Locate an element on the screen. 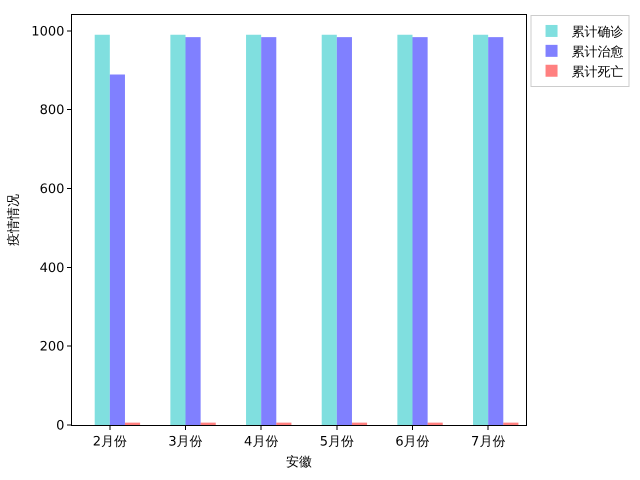 This screenshot has height=480, width=640. x-tick-label: 7月份 is located at coordinates (488, 442).